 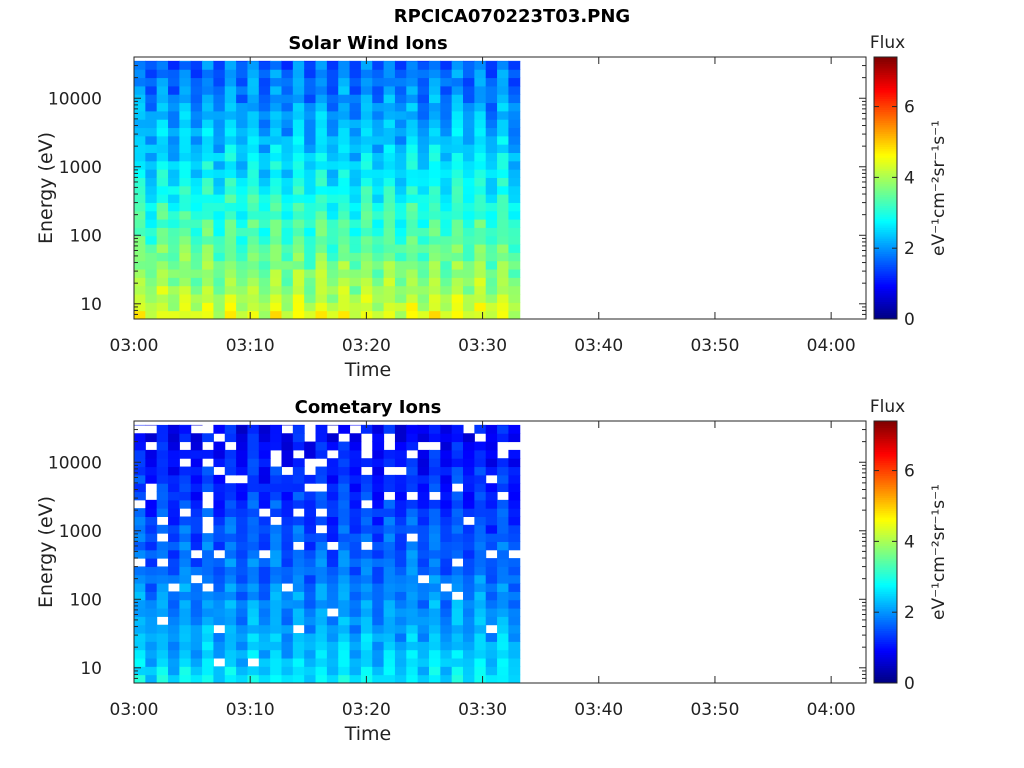 What do you see at coordinates (939, 188) in the screenshot?
I see `panel1-colorbar-units: eV⁻¹cm⁻²sr⁻¹s⁻¹` at bounding box center [939, 188].